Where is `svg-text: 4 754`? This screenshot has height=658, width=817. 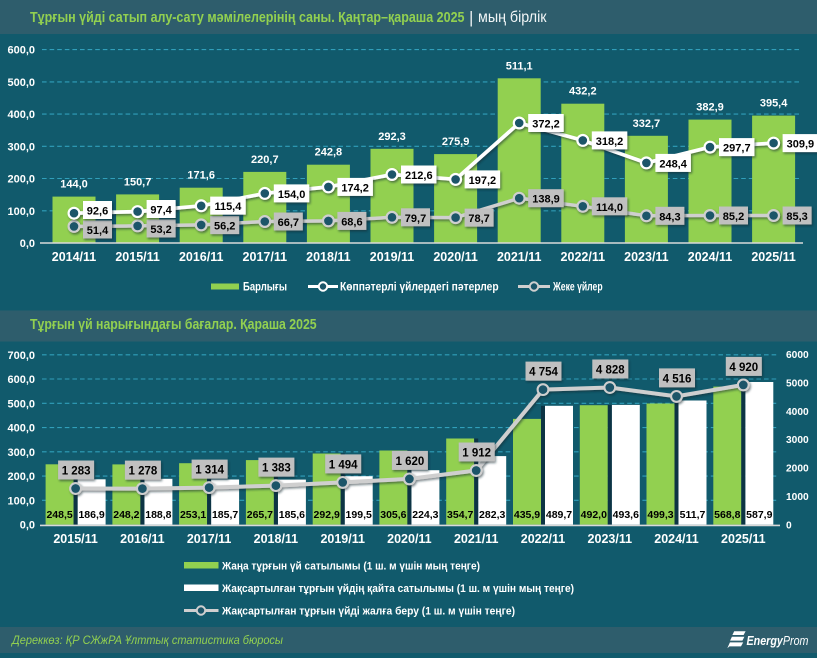
svg-text: 4 754 is located at coordinates (543, 373).